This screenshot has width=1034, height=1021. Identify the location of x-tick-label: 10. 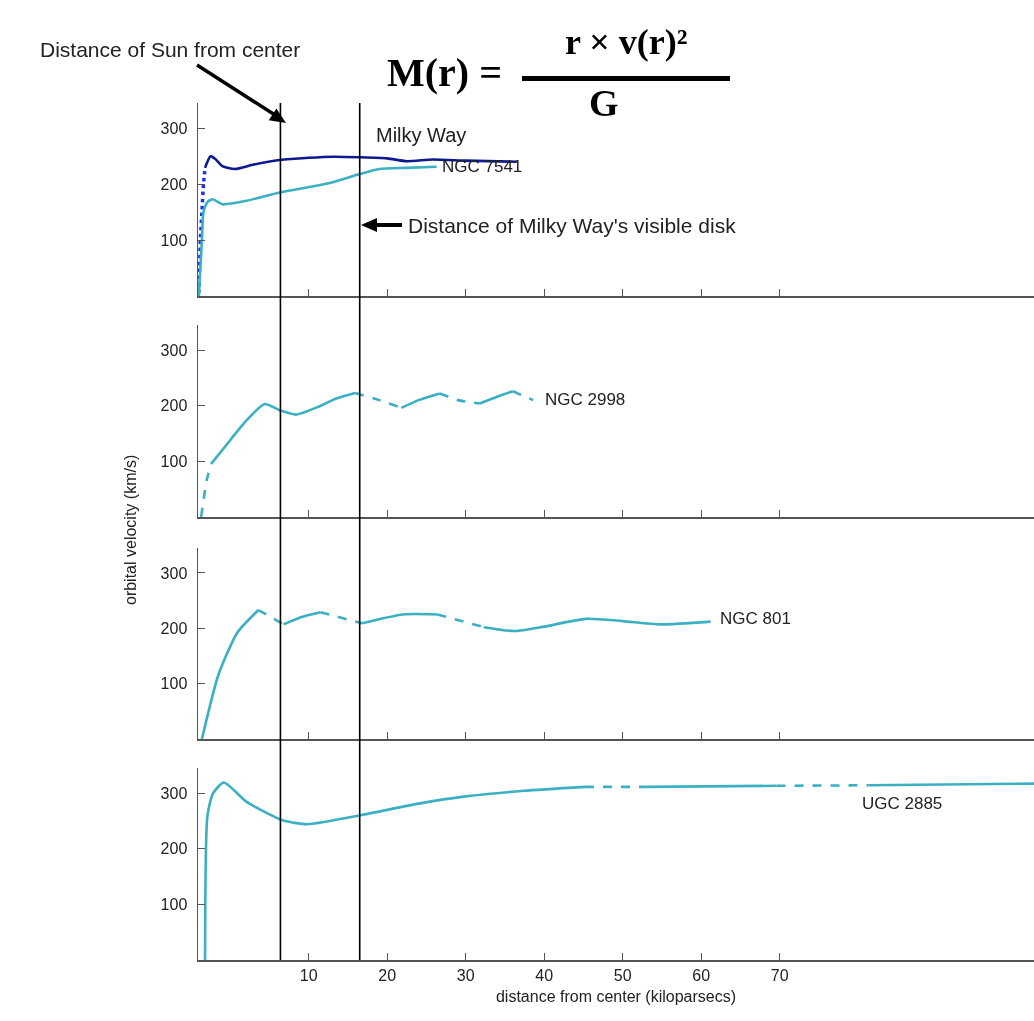
(308, 975).